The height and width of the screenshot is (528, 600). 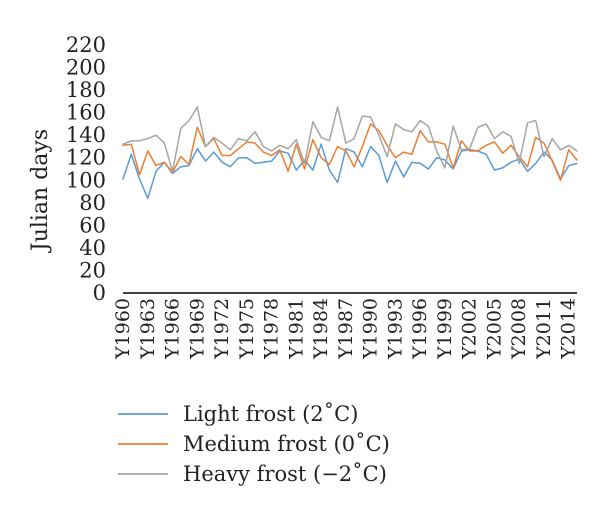 I want to click on x-tick-label: Y1960, so click(x=123, y=329).